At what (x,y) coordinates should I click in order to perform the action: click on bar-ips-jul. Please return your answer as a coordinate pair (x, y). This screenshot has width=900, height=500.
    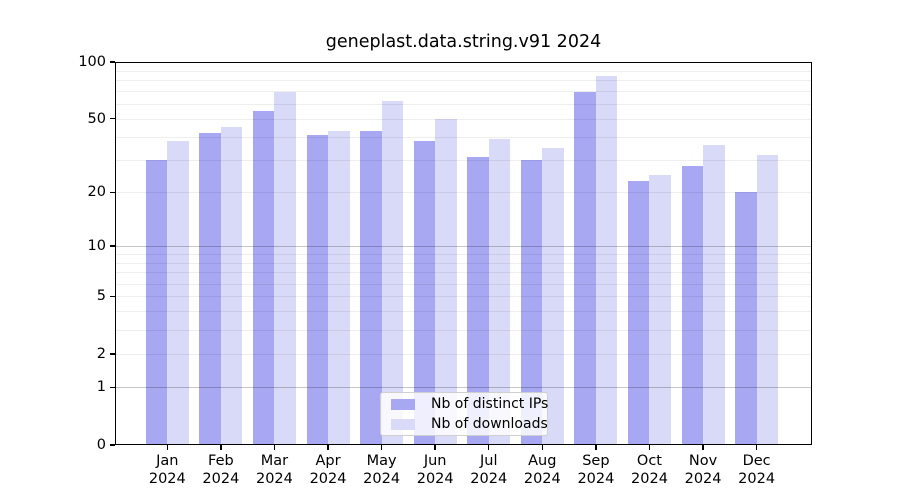
    Looking at the image, I should click on (478, 301).